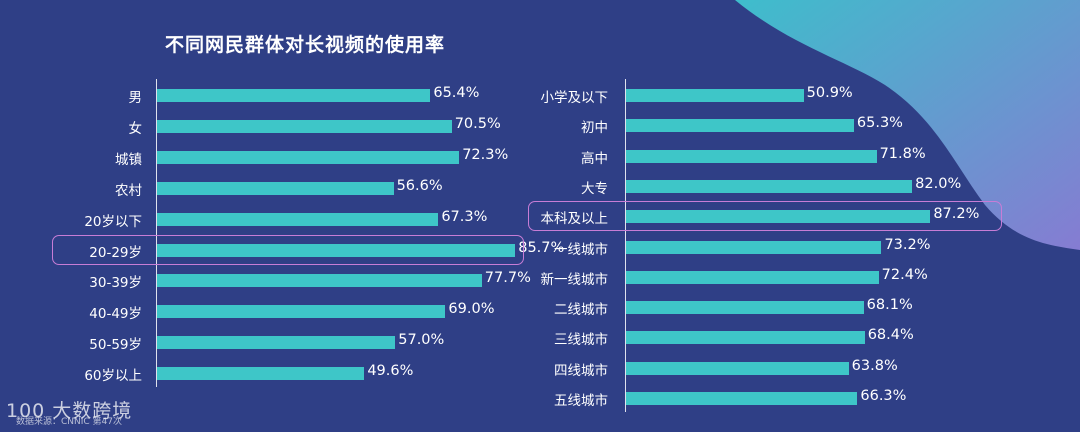  I want to click on value-label: 72.3%, so click(485, 154).